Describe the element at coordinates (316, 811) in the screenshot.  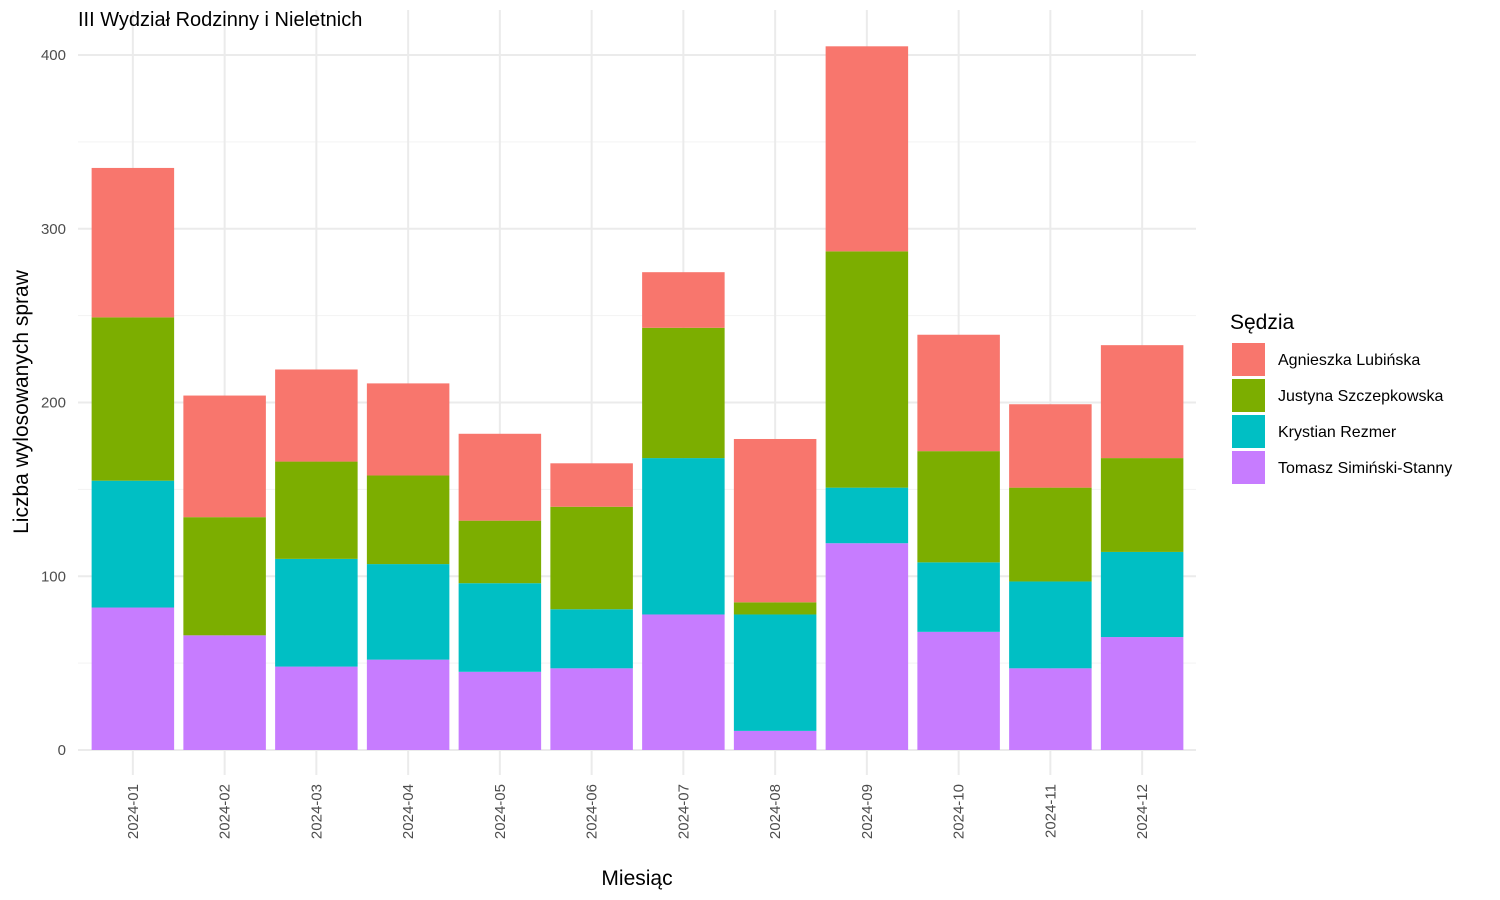
I see `x-tick-label: 2024-03` at that location.